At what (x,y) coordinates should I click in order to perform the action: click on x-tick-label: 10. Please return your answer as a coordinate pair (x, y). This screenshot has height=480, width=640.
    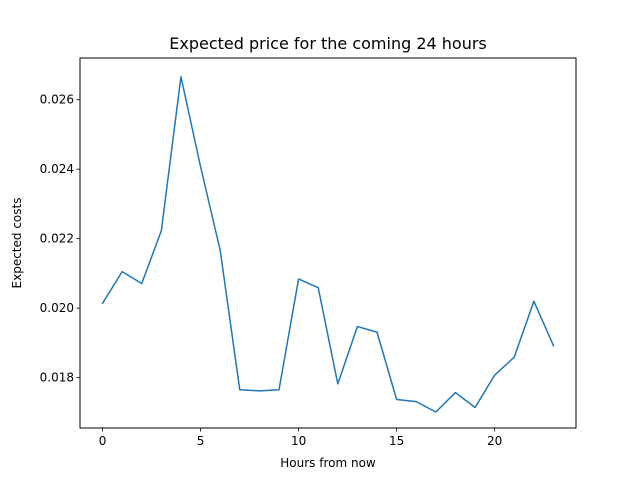
    Looking at the image, I should click on (298, 441).